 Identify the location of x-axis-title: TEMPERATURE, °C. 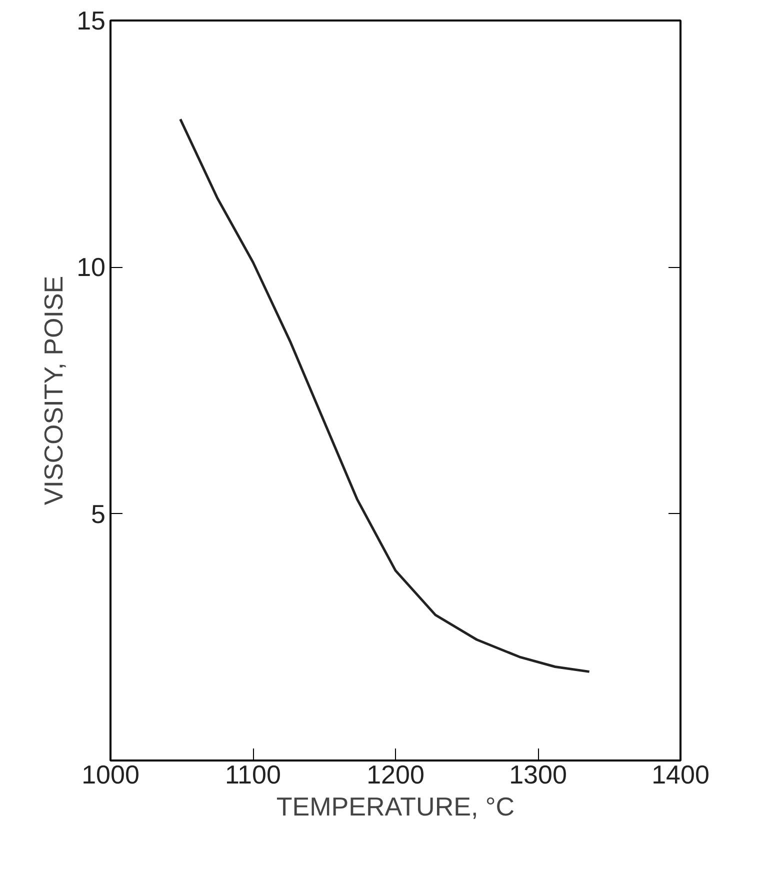
(395, 807).